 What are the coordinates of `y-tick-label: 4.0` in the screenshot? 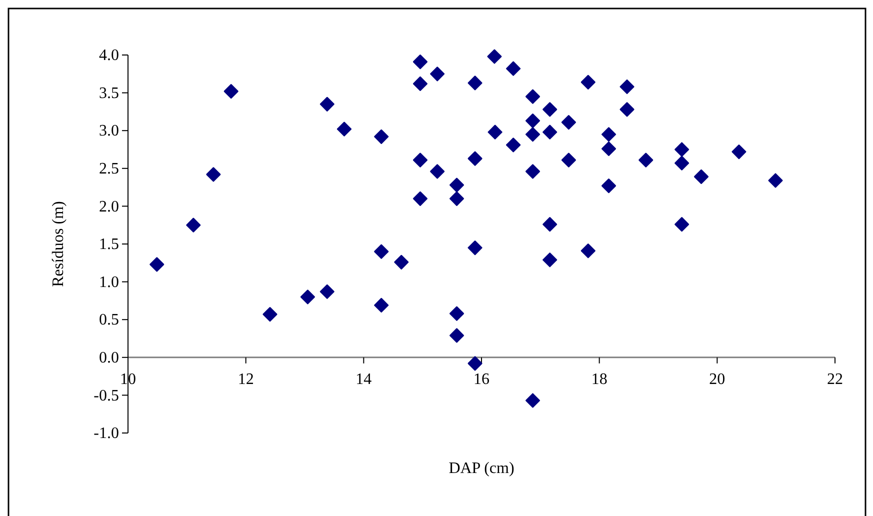 It's located at (109, 55).